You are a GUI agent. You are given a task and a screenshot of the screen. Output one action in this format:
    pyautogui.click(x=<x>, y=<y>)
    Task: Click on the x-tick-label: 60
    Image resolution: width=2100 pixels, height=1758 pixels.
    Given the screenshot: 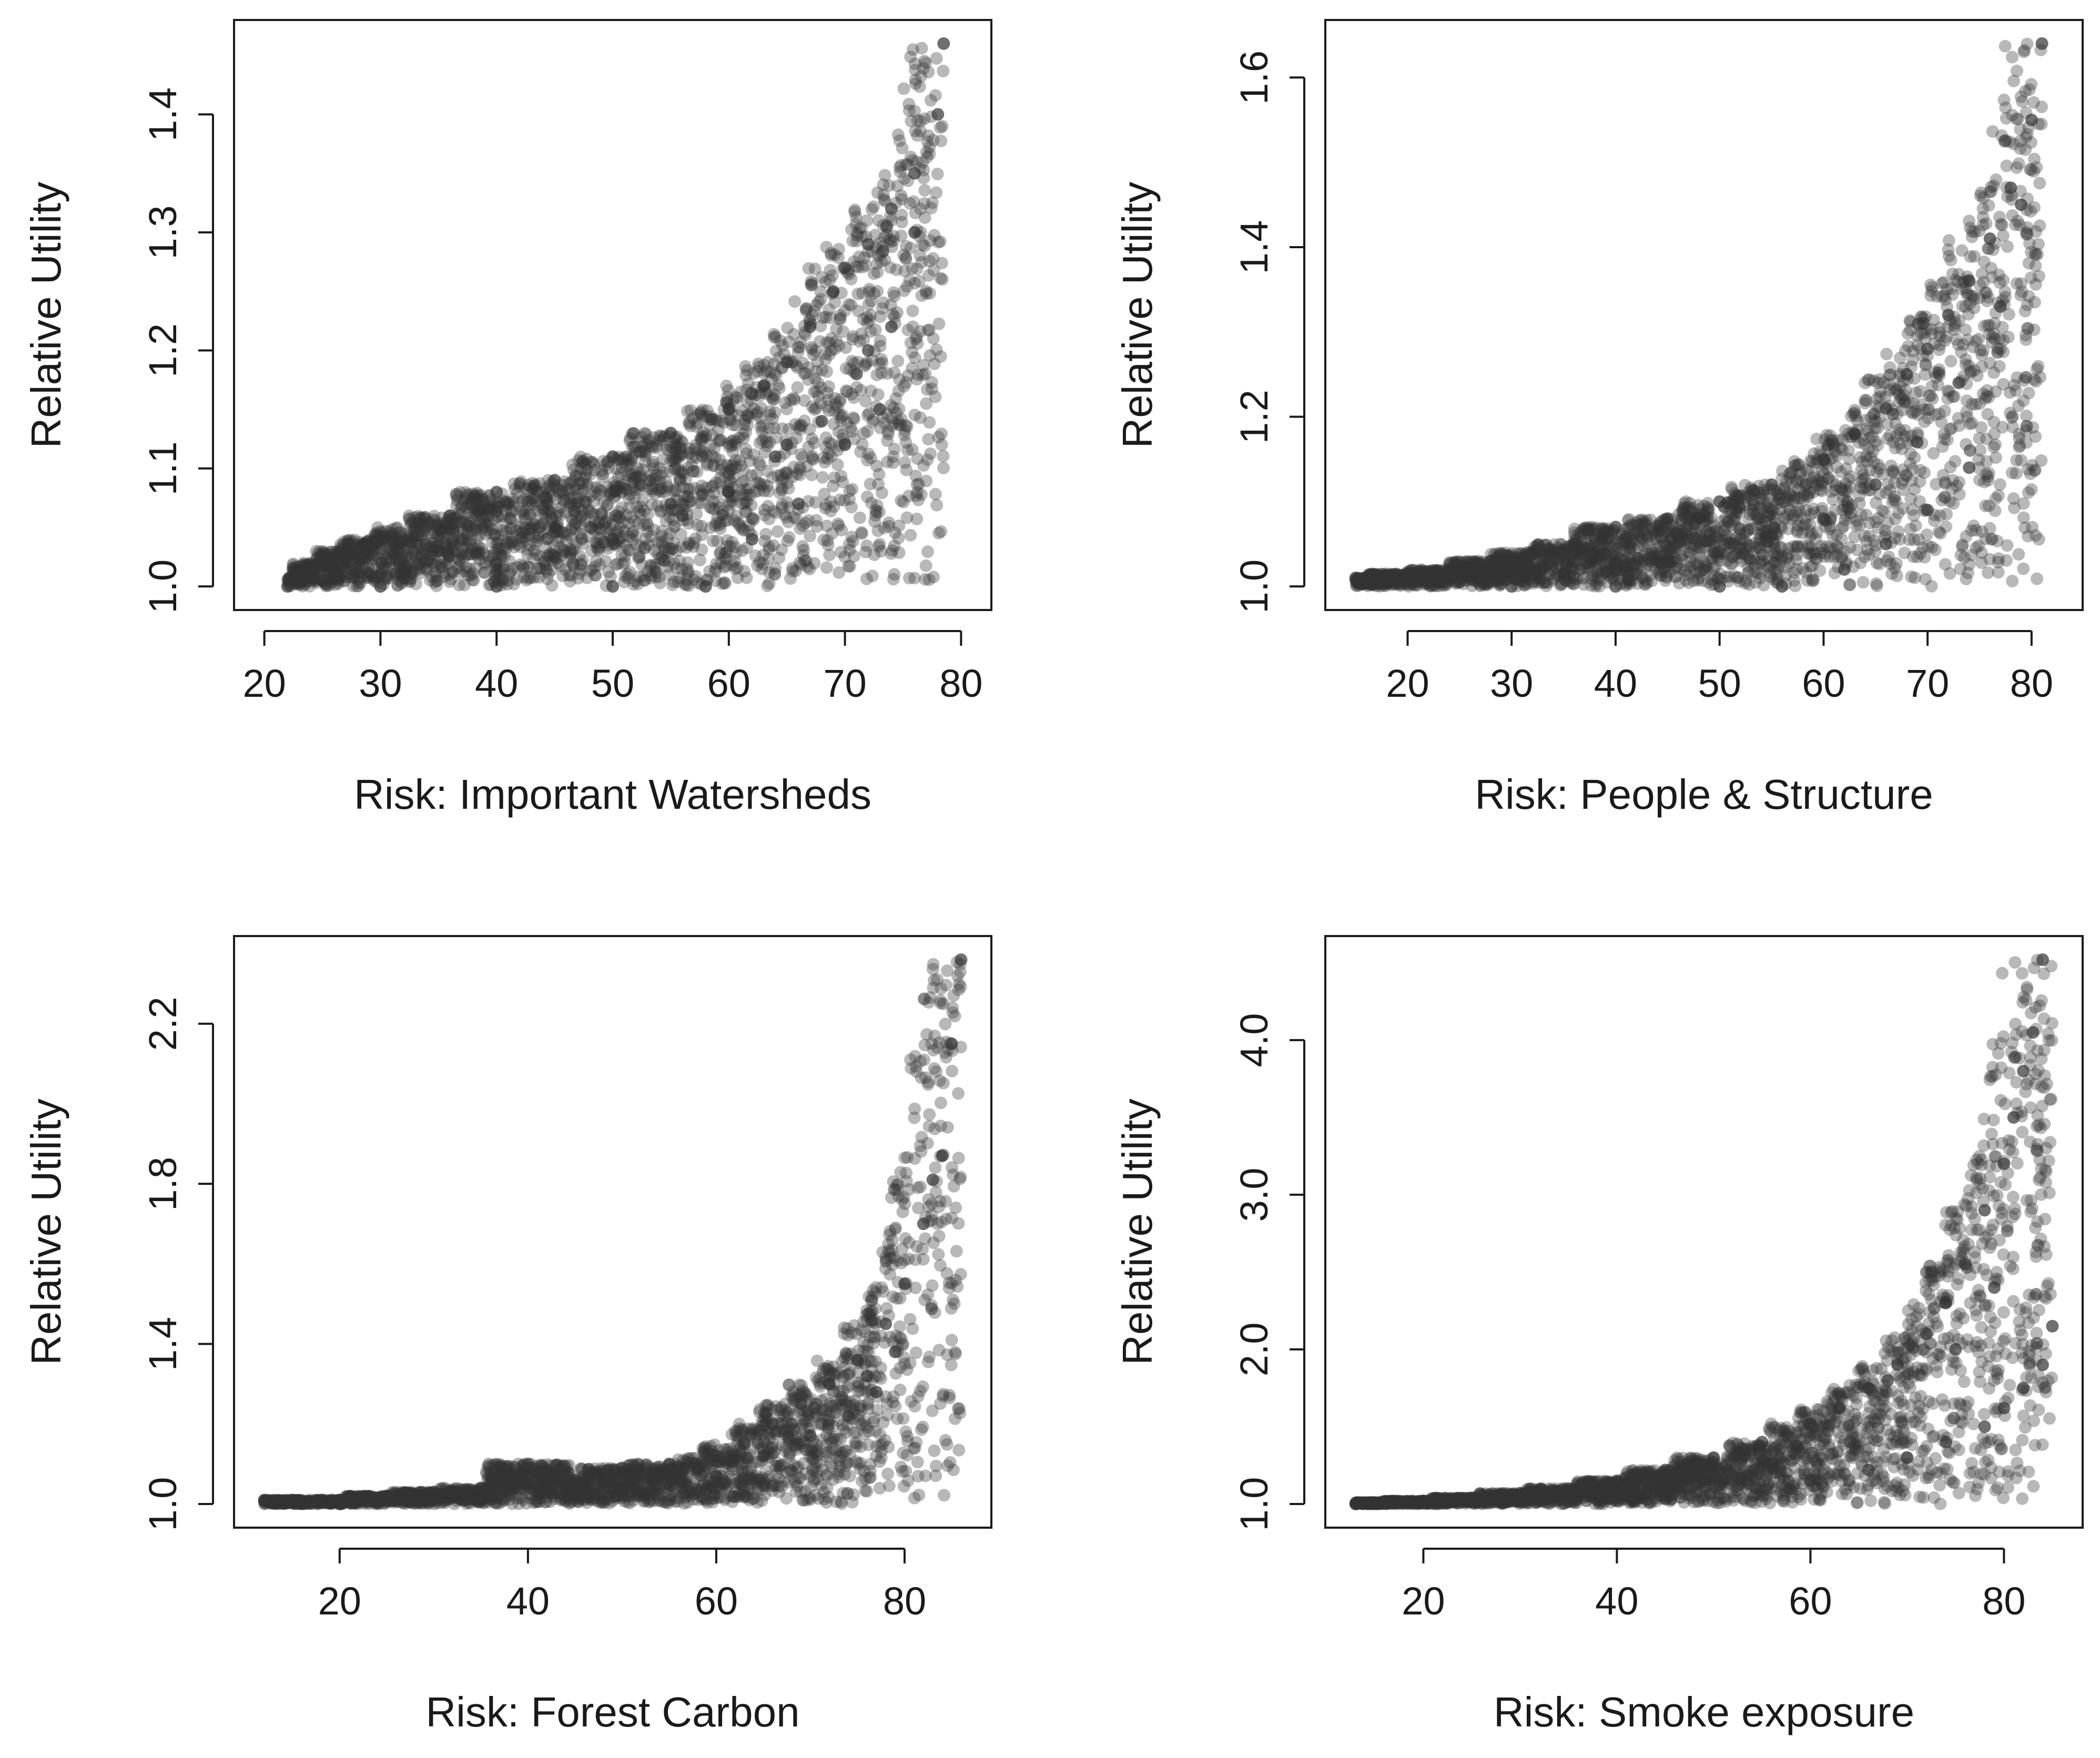 What is the action you would take?
    pyautogui.click(x=729, y=684)
    